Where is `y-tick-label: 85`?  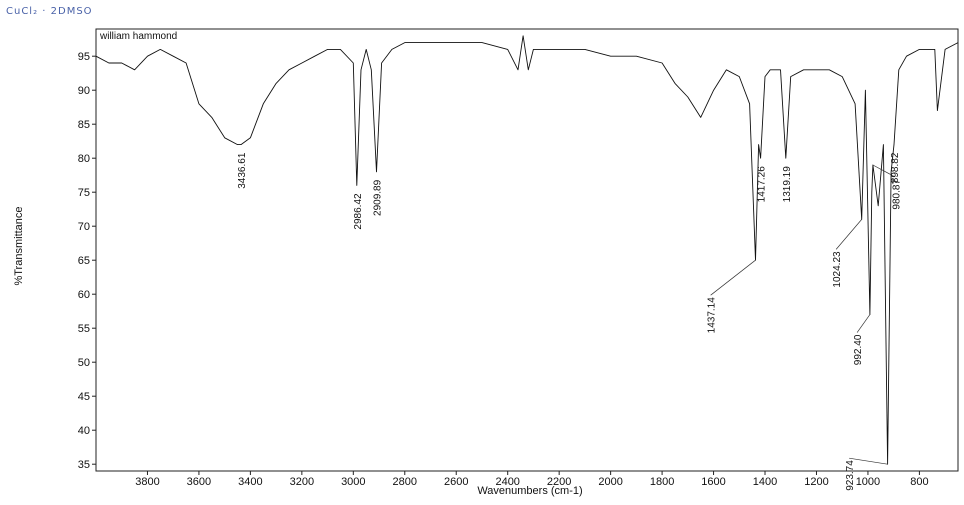 y-tick-label: 85 is located at coordinates (84, 125).